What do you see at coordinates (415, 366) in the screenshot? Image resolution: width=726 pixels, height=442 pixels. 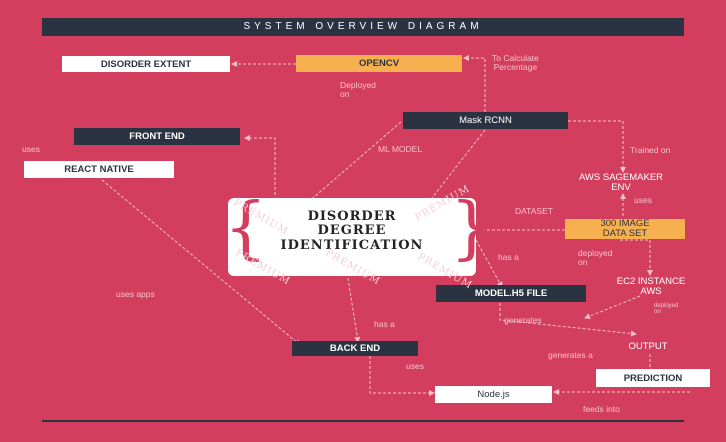 I see `uses-backend-label: uses` at bounding box center [415, 366].